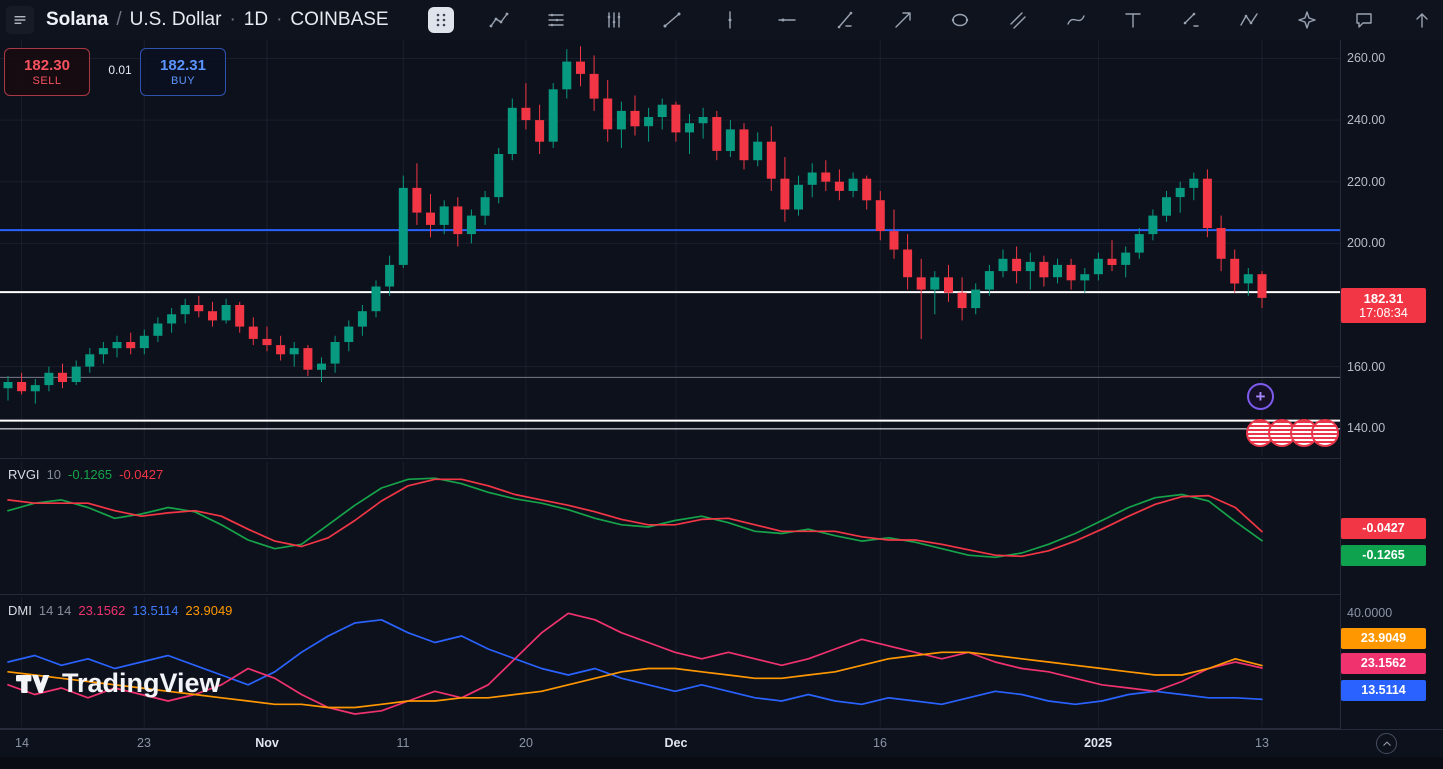 This screenshot has width=1443, height=769. I want to click on price-tick-label: 200.00, so click(1366, 243).